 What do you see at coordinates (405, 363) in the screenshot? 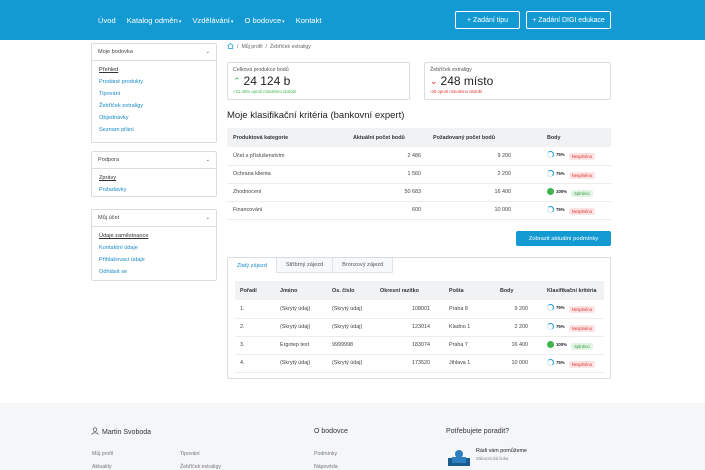
I see `stamp-cell: 173520` at bounding box center [405, 363].